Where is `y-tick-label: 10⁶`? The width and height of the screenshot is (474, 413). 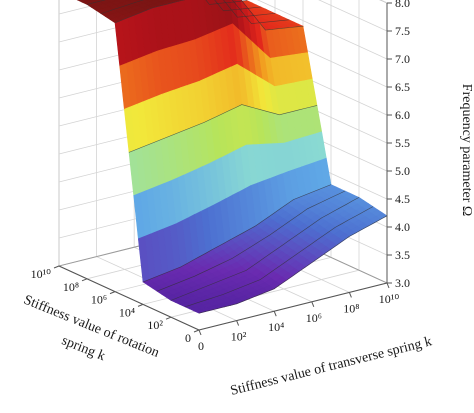 y-tick-label: 10⁶ is located at coordinates (99, 300).